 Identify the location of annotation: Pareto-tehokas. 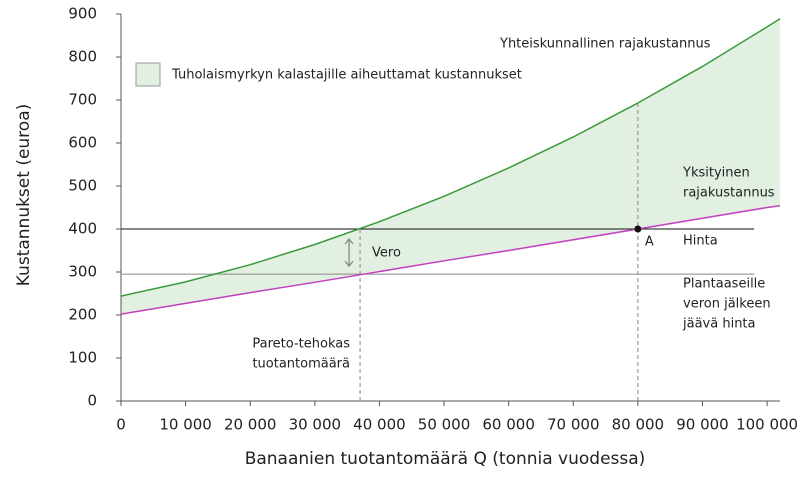
(301, 344).